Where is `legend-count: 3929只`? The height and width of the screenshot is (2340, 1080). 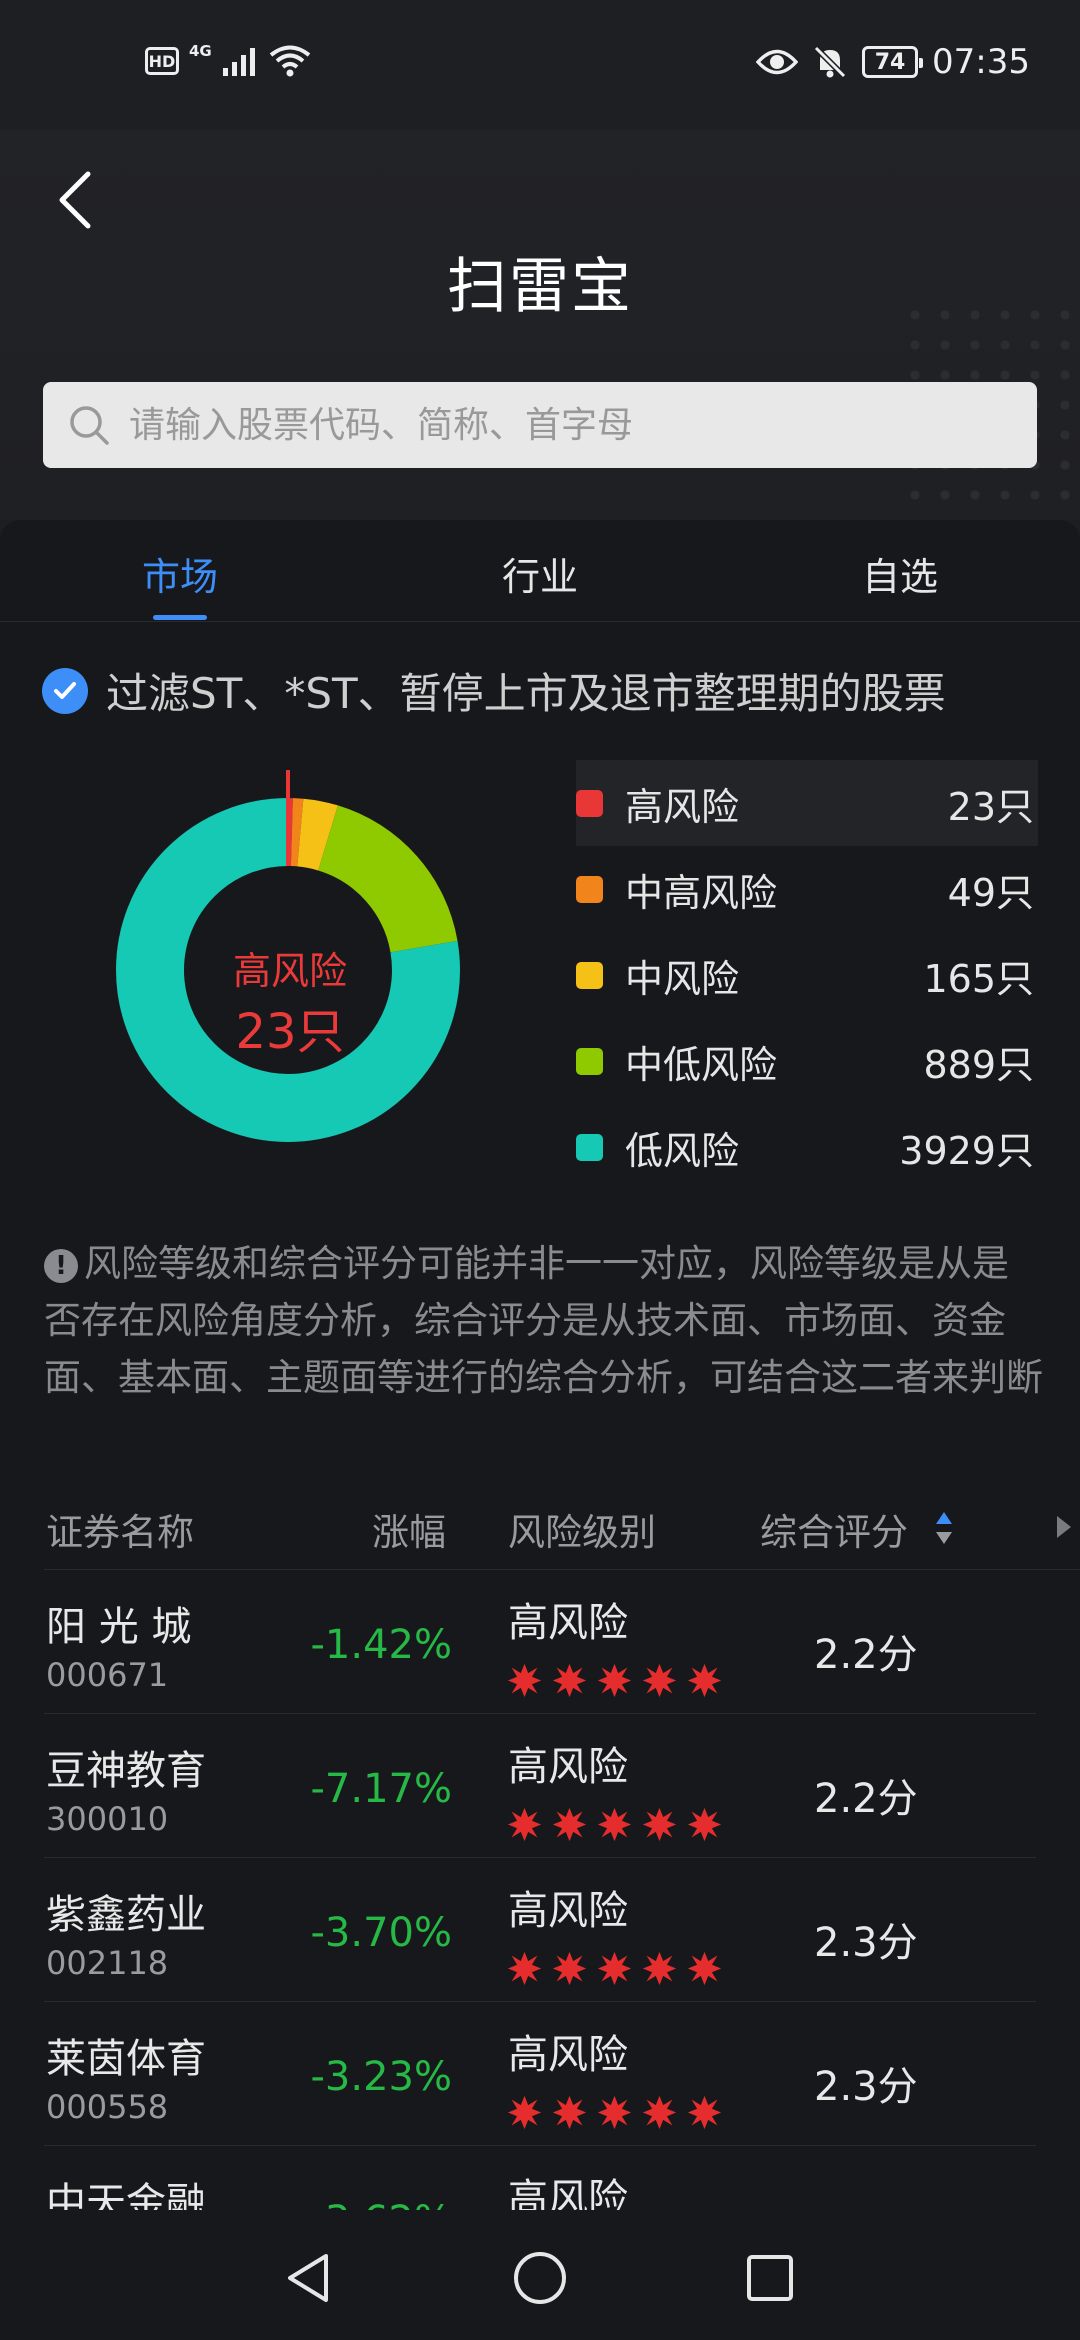
legend-count: 3929只 is located at coordinates (966, 1150).